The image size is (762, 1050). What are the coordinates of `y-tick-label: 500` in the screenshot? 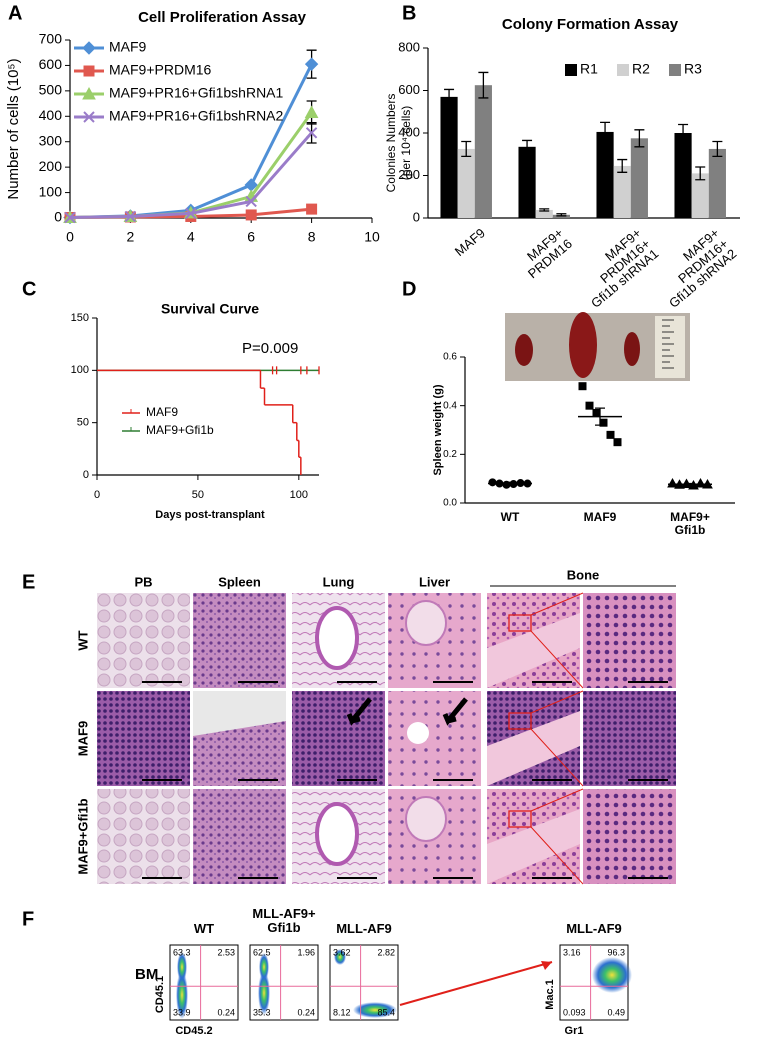 It's located at (51, 90).